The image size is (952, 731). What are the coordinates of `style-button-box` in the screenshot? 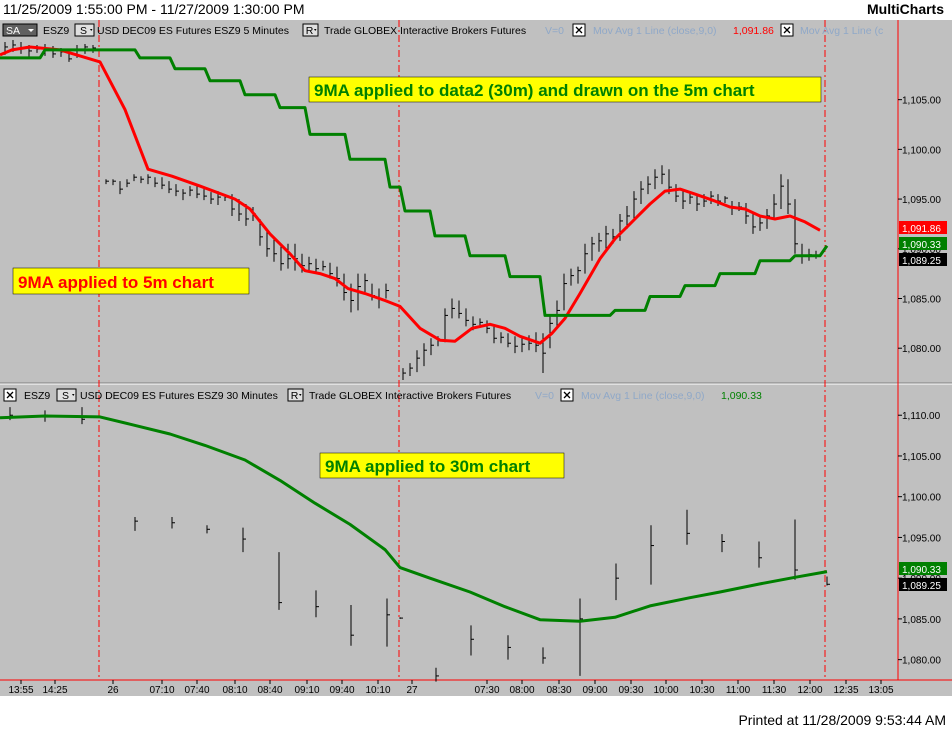 It's located at (84, 30).